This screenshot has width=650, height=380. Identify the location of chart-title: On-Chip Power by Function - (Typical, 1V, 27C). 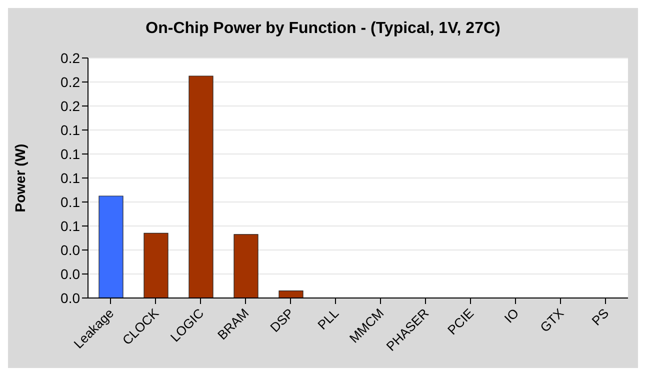
(323, 29).